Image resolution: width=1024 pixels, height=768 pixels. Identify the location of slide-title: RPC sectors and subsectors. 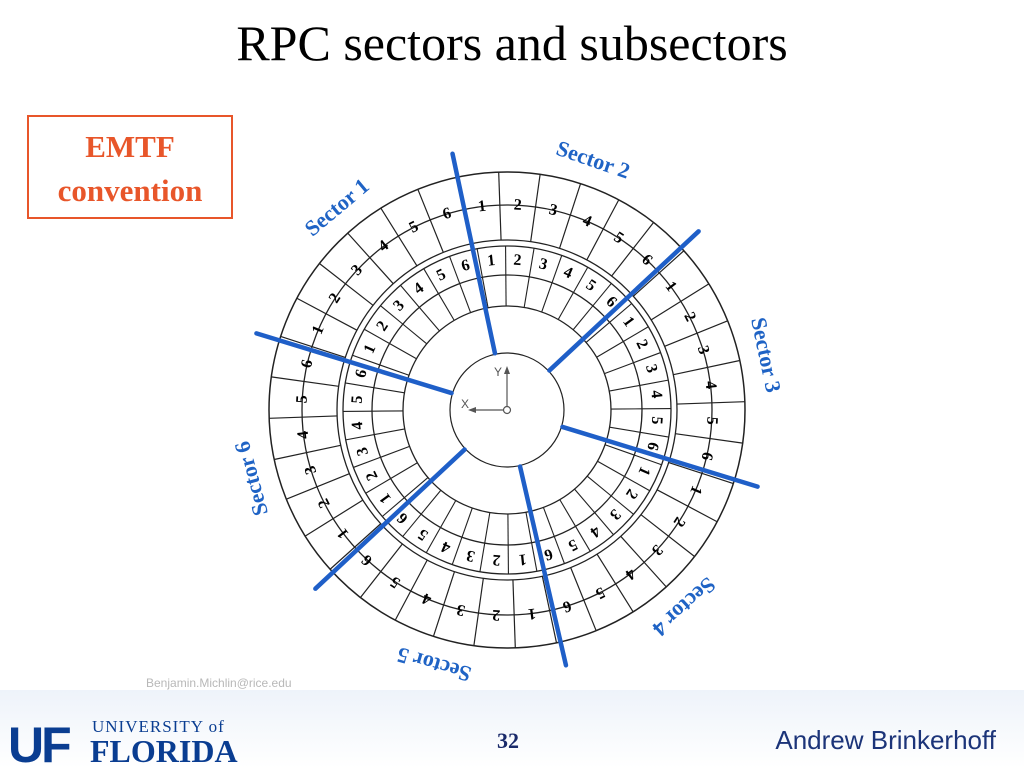
(512, 43).